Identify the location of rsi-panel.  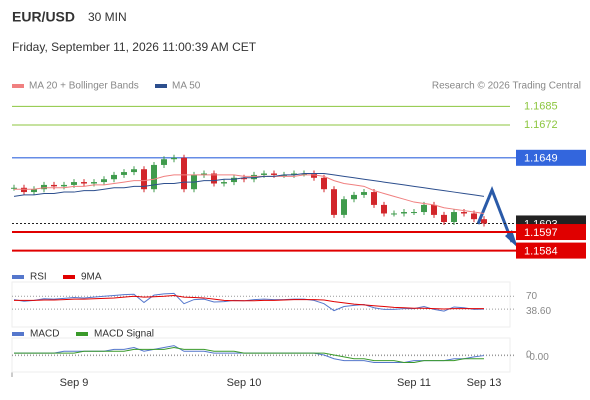
(261, 304).